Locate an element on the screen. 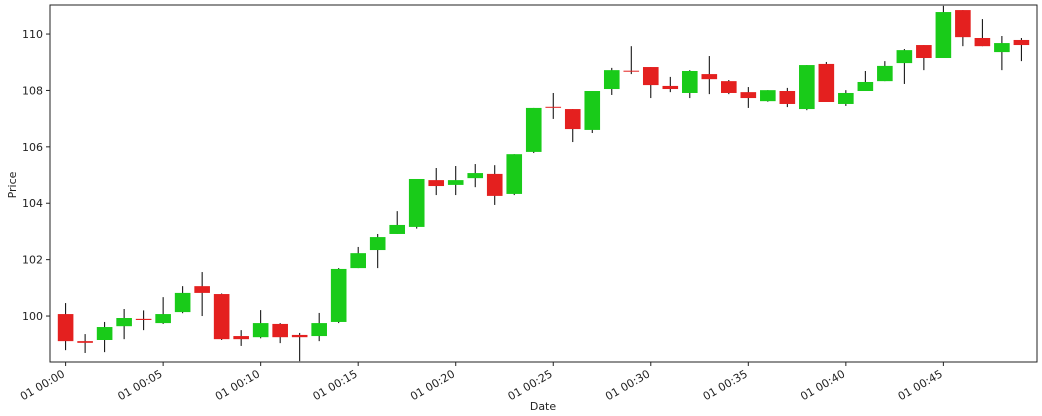  x-tick-label: 01 00:25 is located at coordinates (530, 385).